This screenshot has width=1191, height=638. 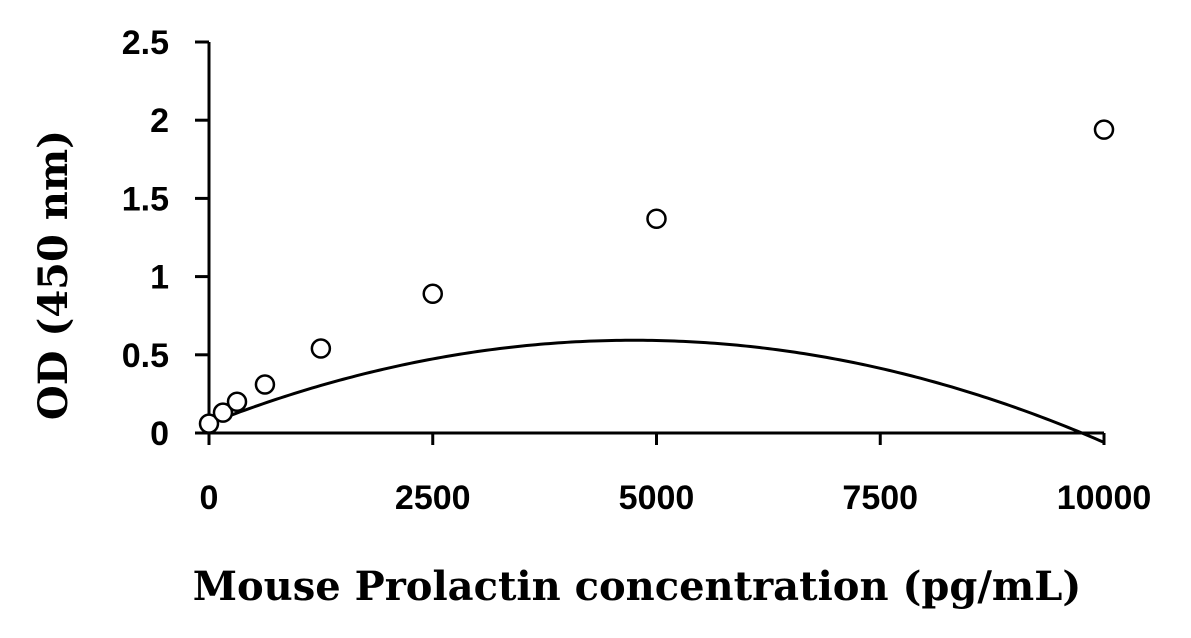 What do you see at coordinates (145, 199) in the screenshot?
I see `y-tick-label: 1.5` at bounding box center [145, 199].